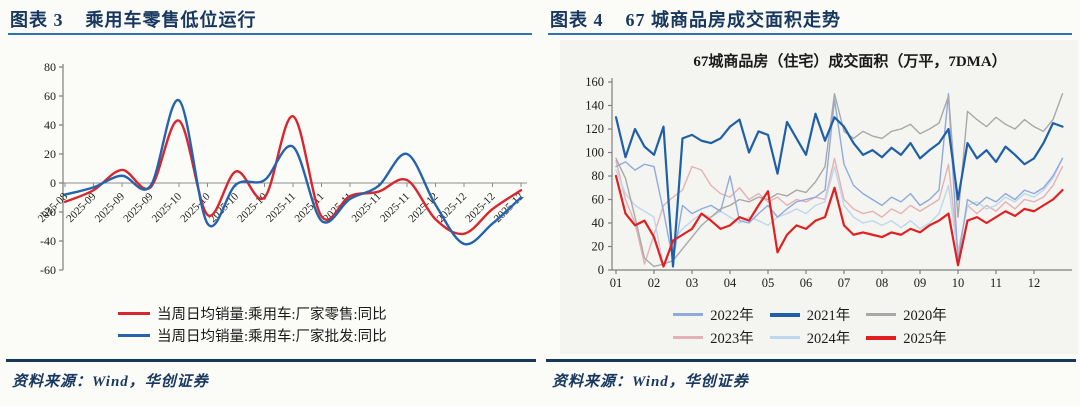  I want to click on legend-item: 当周日均销量:乘用车:厂家零售:同比, so click(252, 313).